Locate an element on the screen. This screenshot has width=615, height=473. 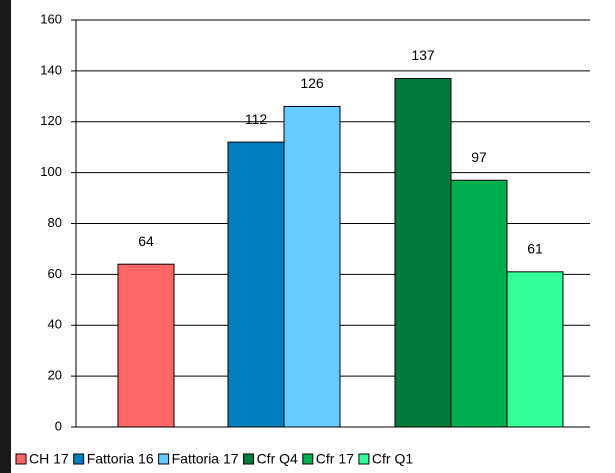
y-tick-label: 60 is located at coordinates (55, 273).